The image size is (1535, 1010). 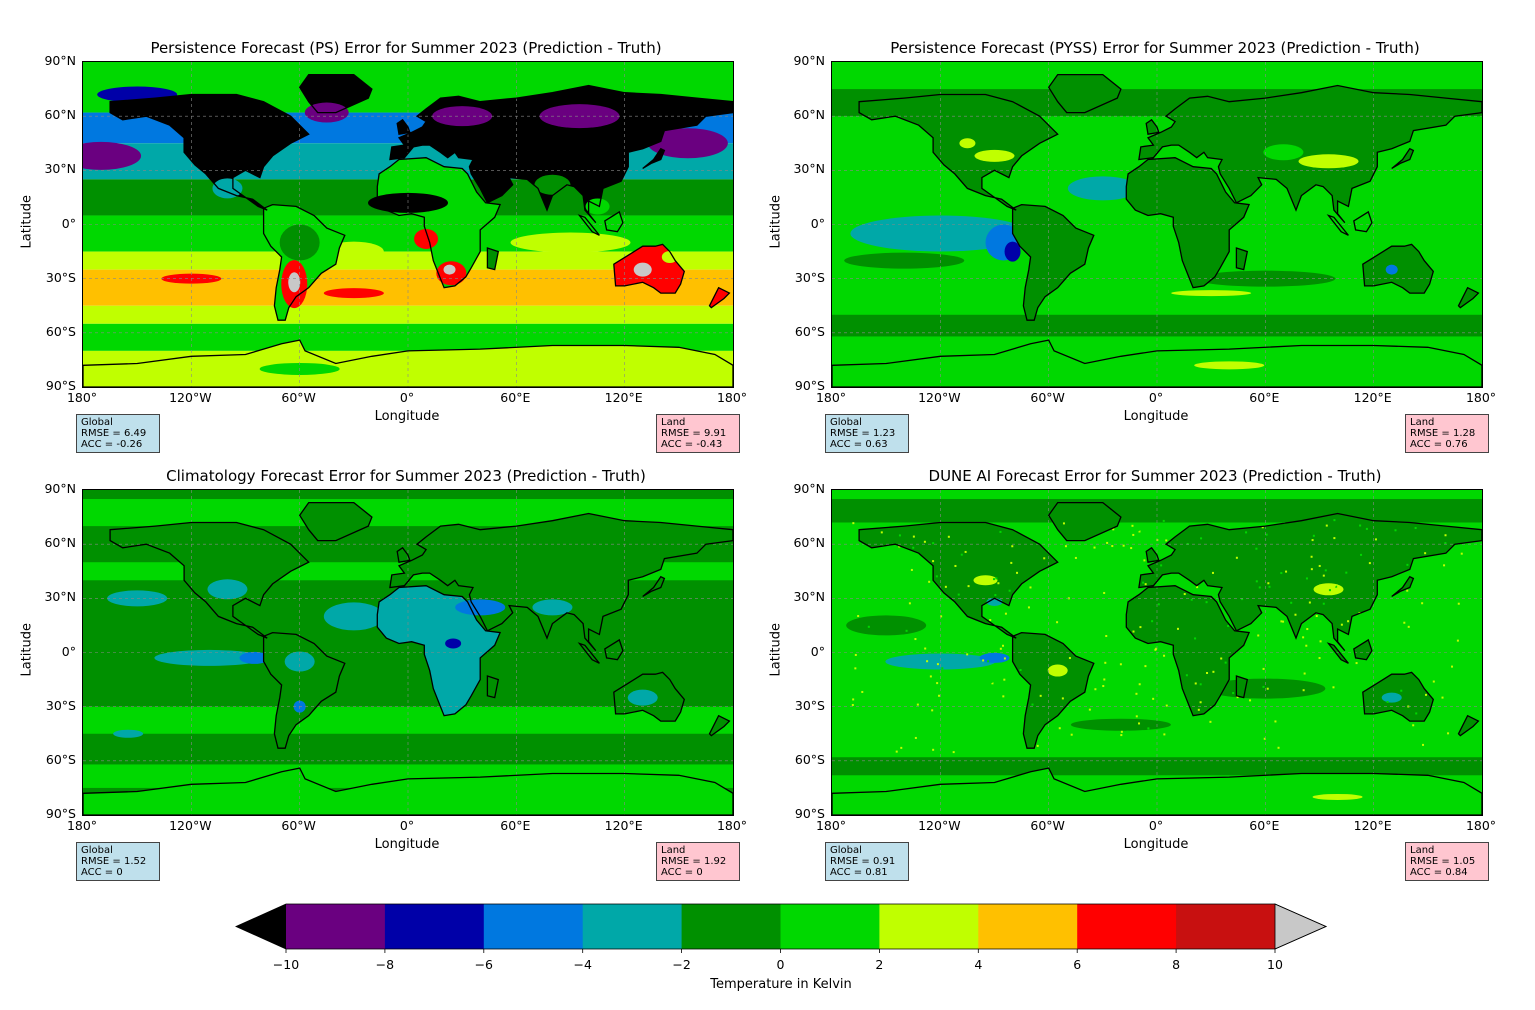 I want to click on colorbar-tick-label: 4, so click(x=978, y=964).